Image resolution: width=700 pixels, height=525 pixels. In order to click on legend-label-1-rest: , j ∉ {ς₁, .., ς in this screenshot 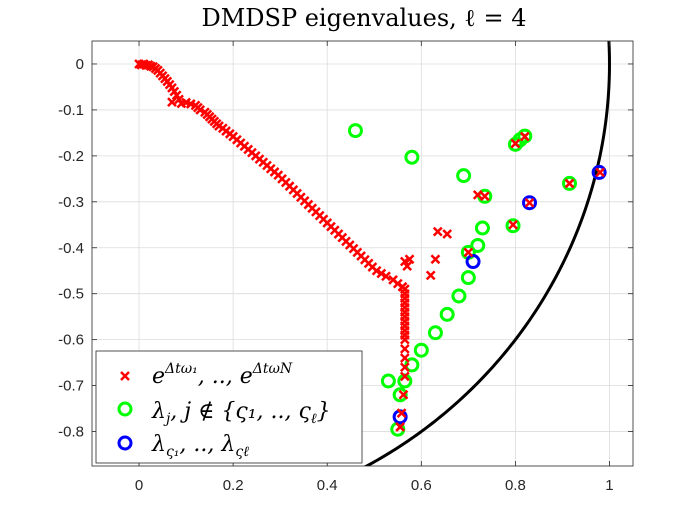, I will do `click(240, 411)`.